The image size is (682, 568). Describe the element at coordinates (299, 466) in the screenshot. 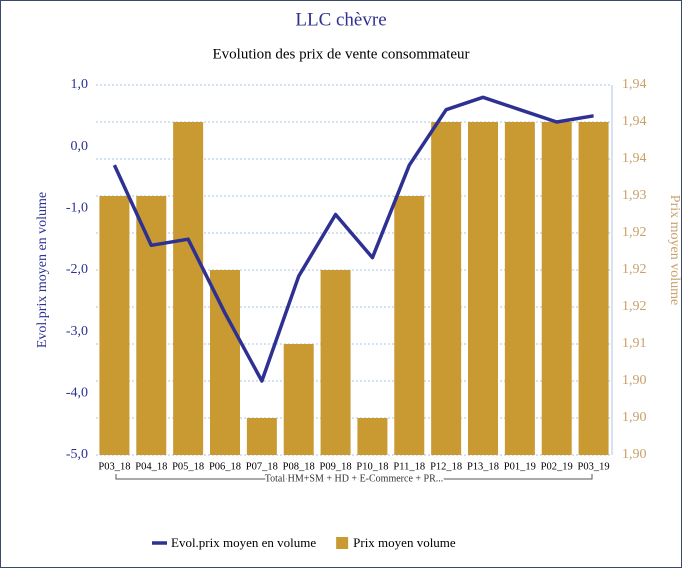

I see `x-tick-label: P08_18` at that location.